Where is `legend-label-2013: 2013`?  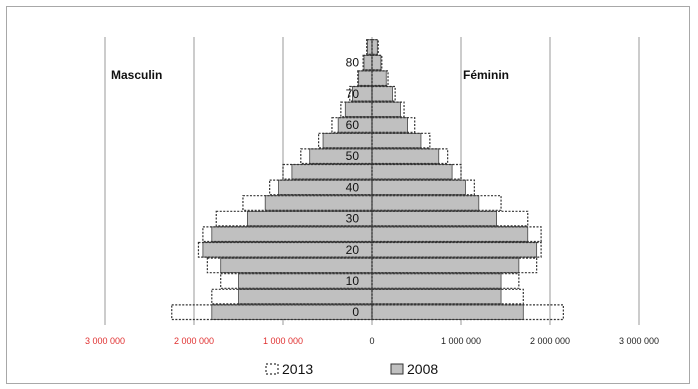
legend-label-2013: 2013 is located at coordinates (297, 369).